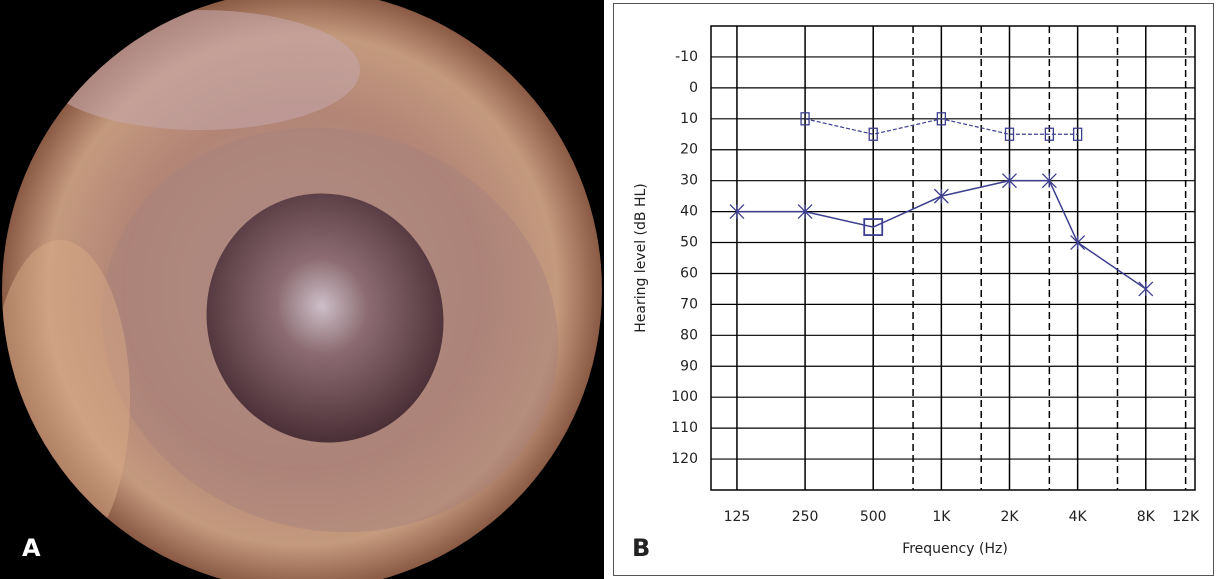 Image resolution: width=1217 pixels, height=579 pixels. What do you see at coordinates (689, 212) in the screenshot?
I see `y-tick-label: 40` at bounding box center [689, 212].